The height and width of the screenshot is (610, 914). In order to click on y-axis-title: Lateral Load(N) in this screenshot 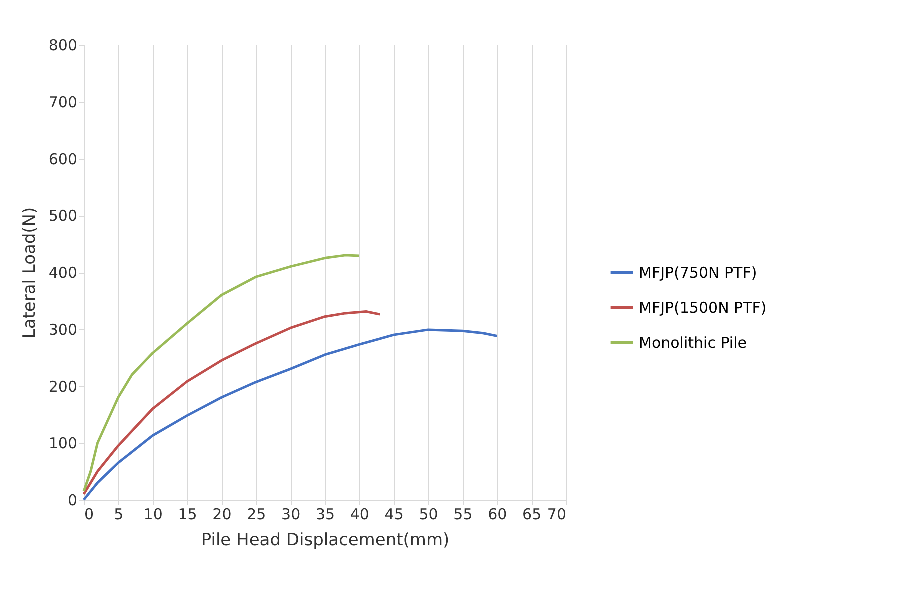, I will do `click(30, 273)`.